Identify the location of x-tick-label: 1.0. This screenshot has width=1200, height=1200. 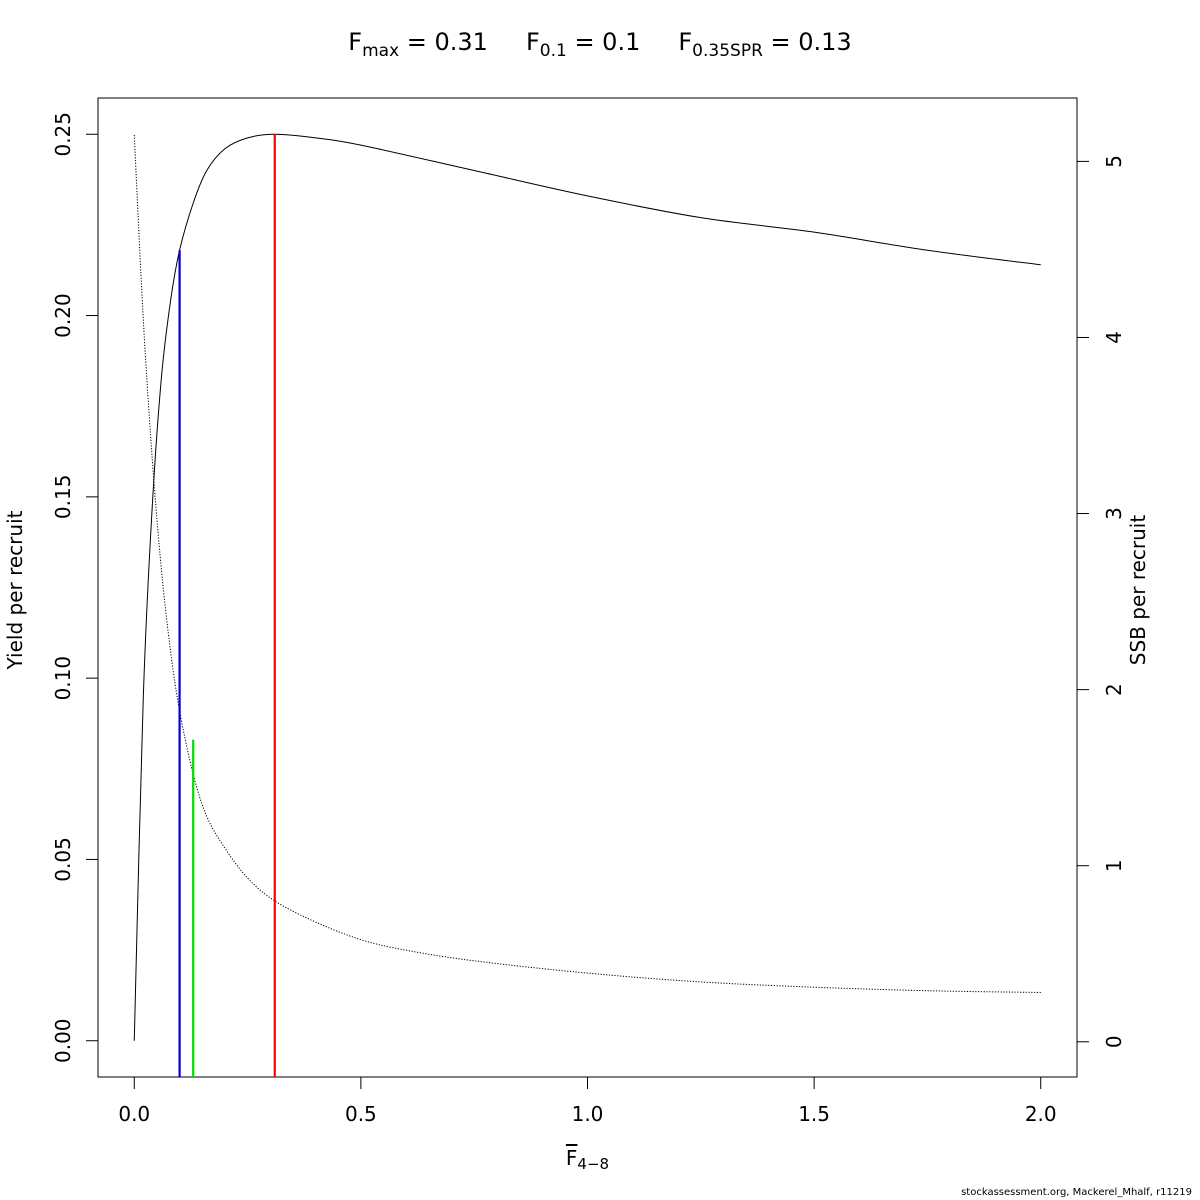
(588, 1114).